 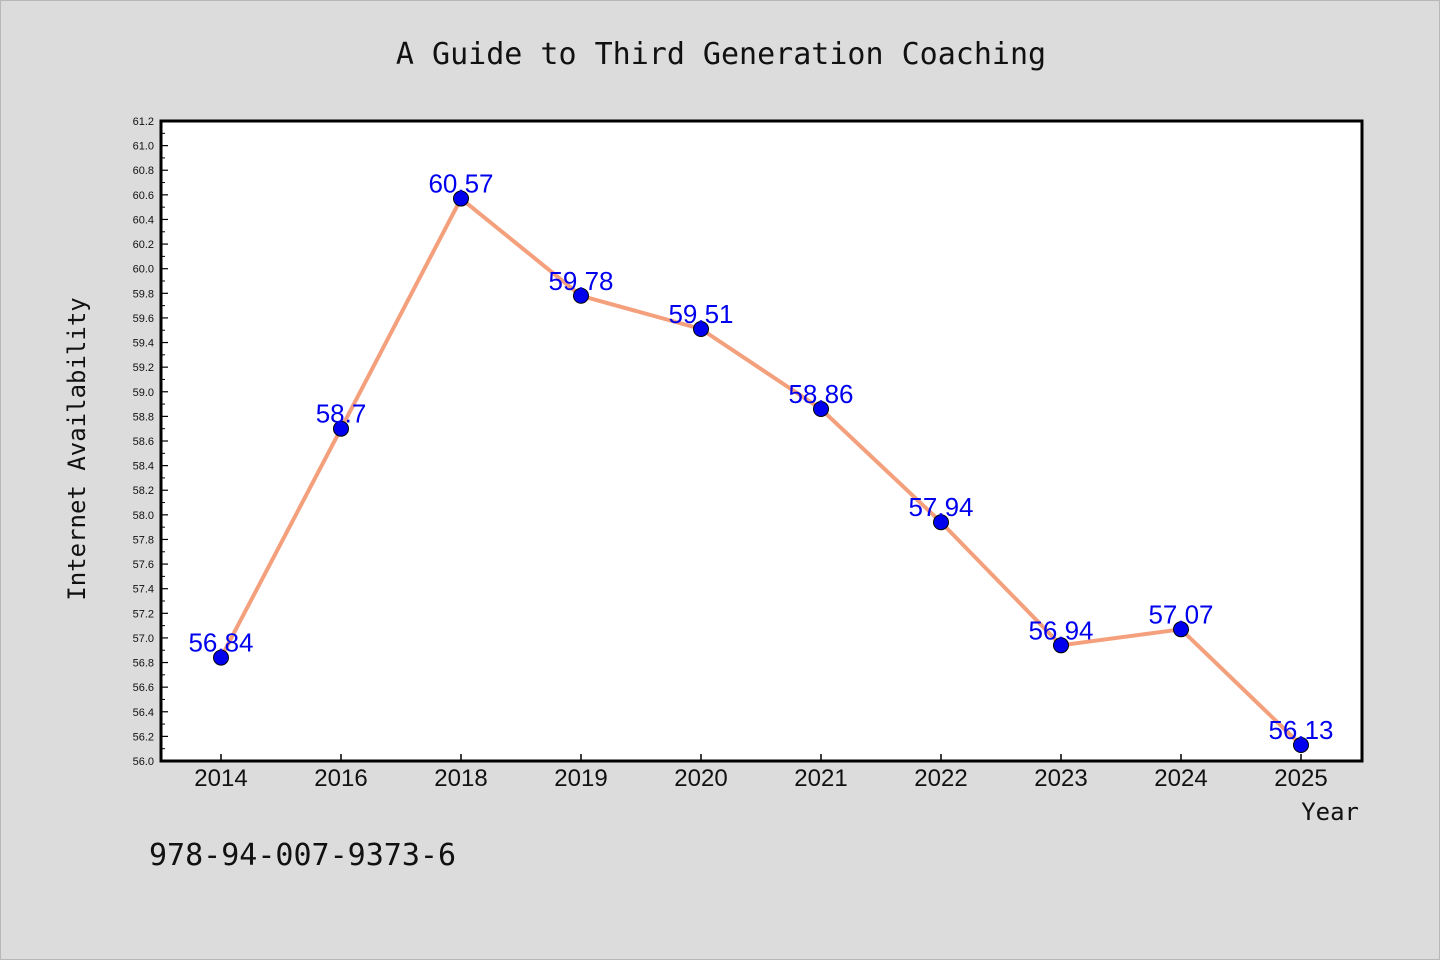 I want to click on y-tick-label: 57.6, so click(x=143, y=565).